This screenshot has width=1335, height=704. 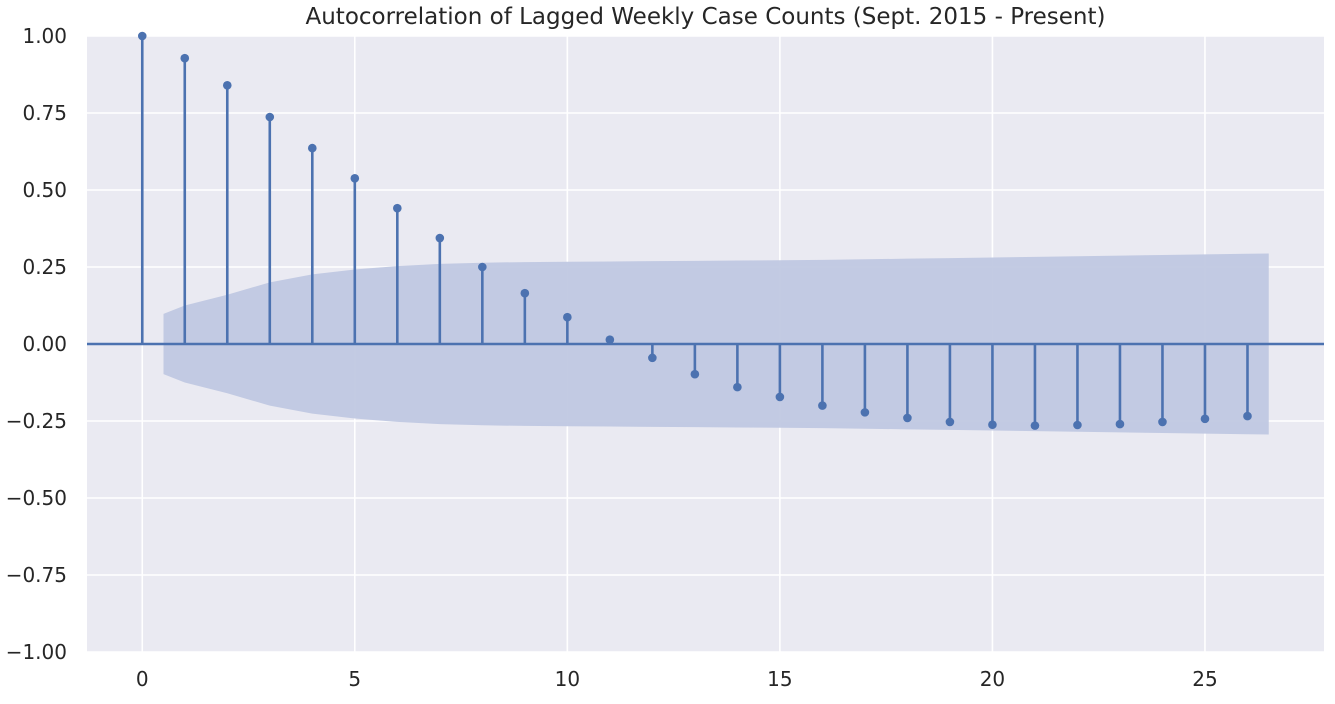 I want to click on x-tick-label: 5, so click(x=354, y=679).